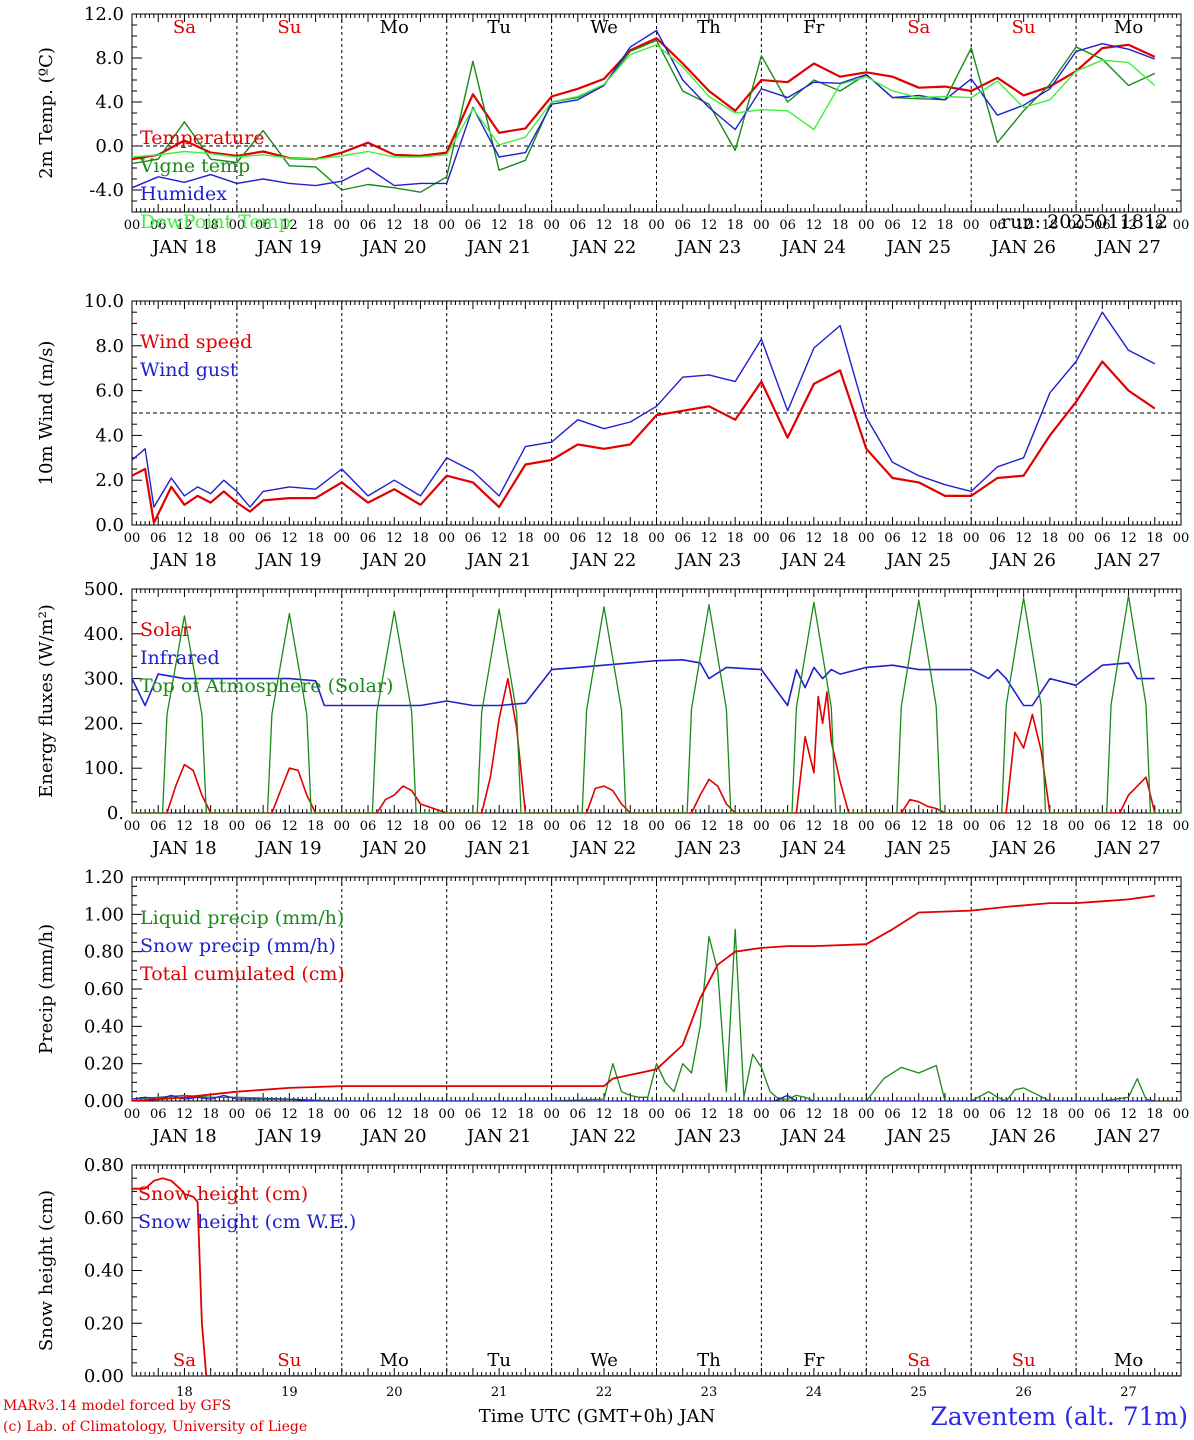  I want to click on date-label: JAN 26, so click(1022, 848).